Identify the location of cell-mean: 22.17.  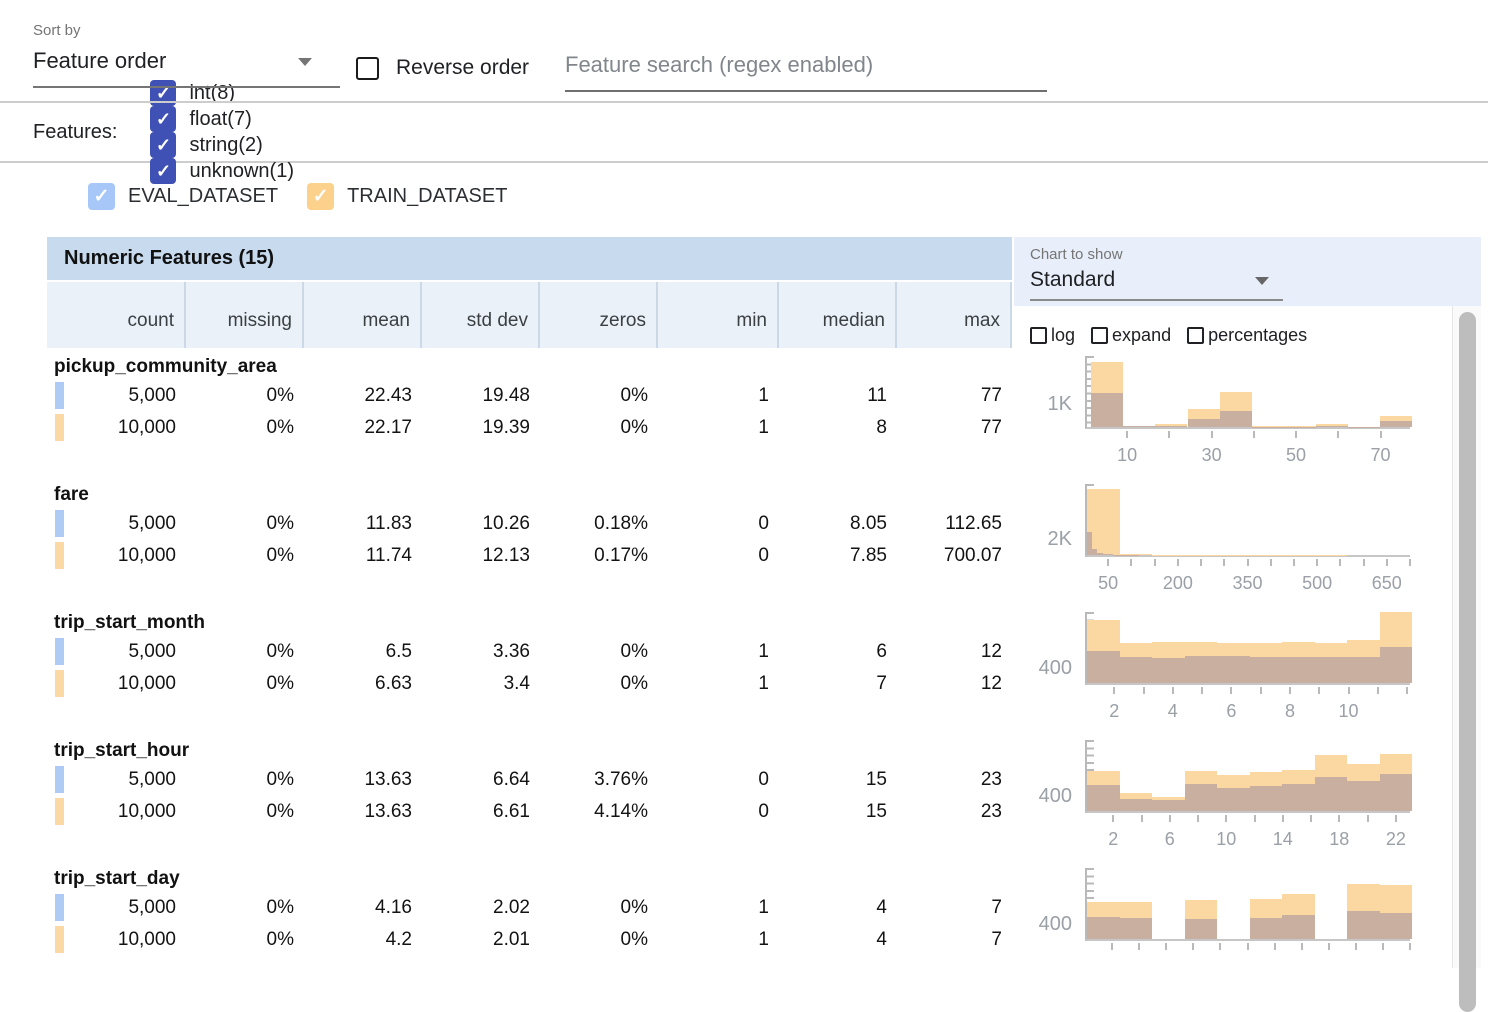
(363, 428).